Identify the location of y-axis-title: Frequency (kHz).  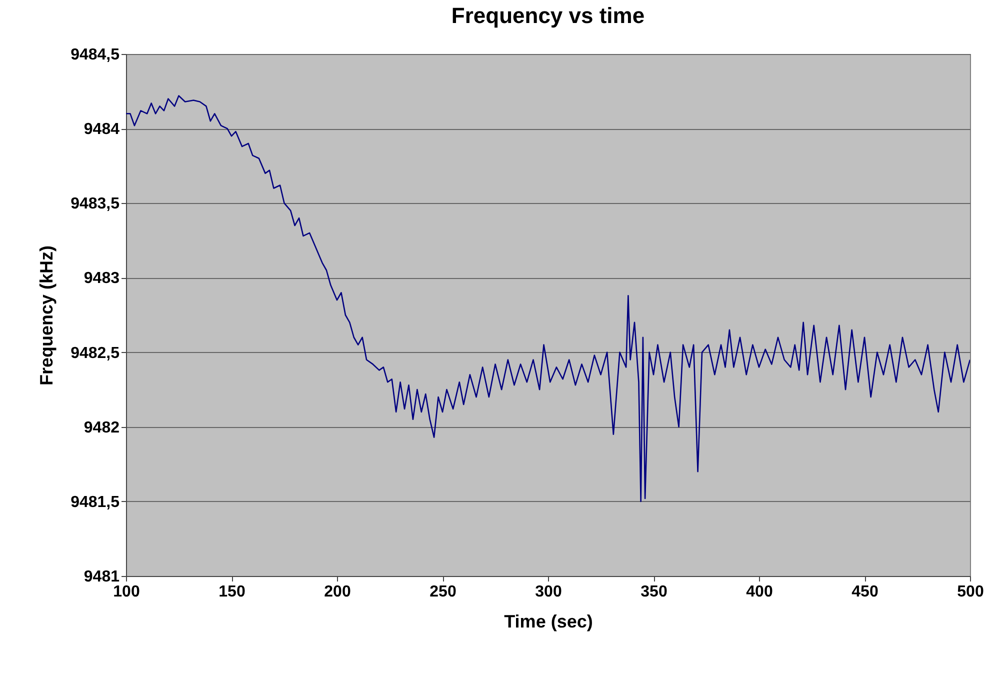
(46, 315).